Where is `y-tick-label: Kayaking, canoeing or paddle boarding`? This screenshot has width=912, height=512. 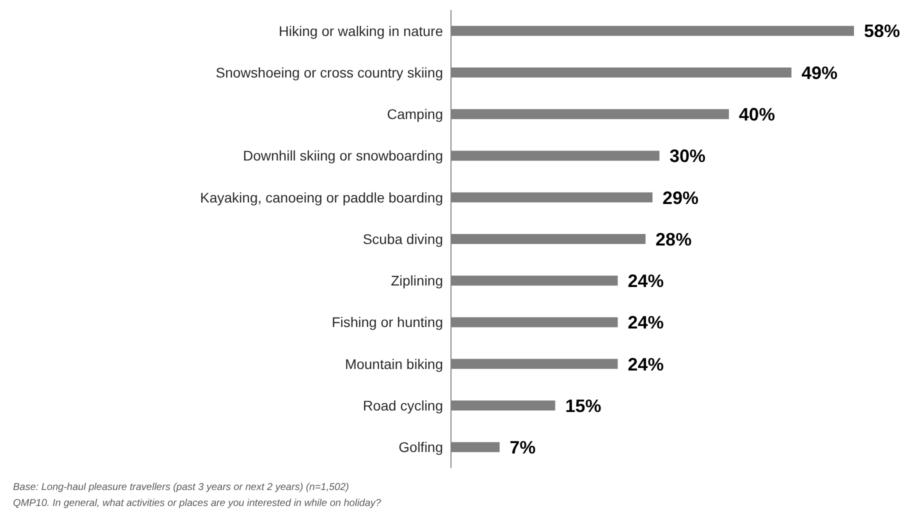
y-tick-label: Kayaking, canoeing or paddle boarding is located at coordinates (321, 197).